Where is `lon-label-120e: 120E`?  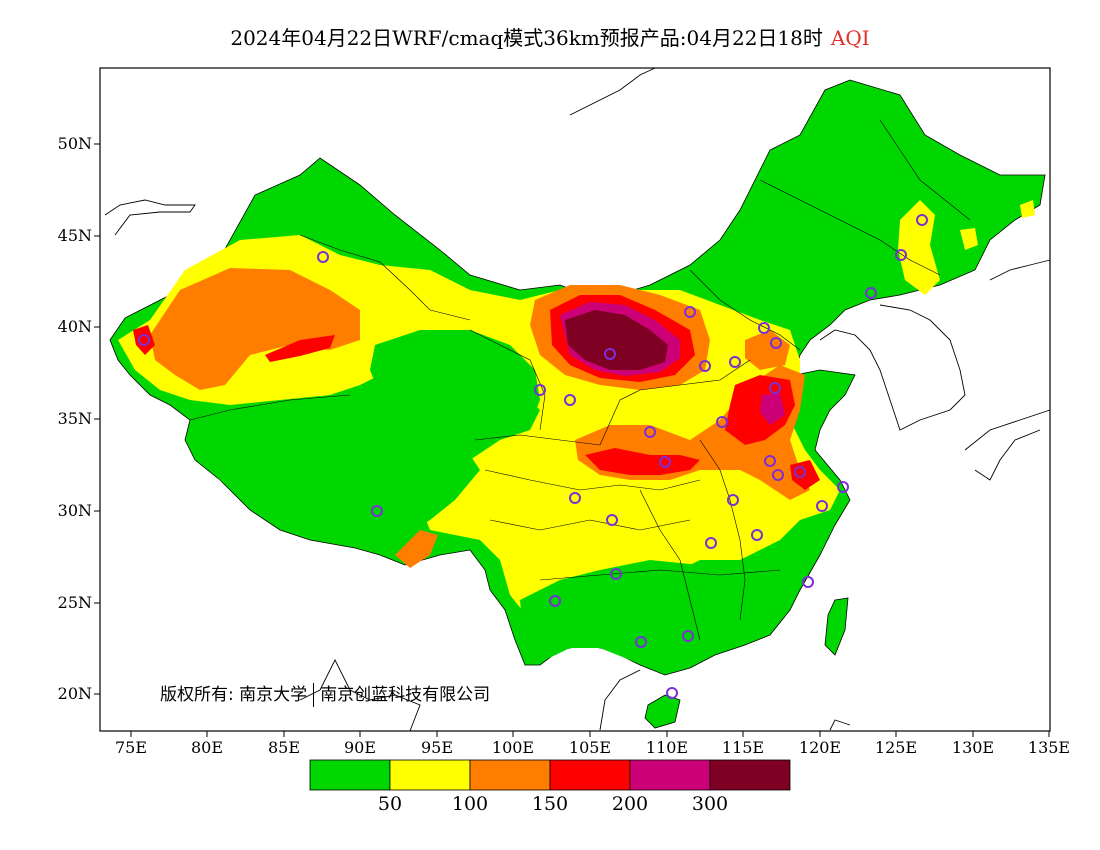 lon-label-120e: 120E is located at coordinates (820, 747).